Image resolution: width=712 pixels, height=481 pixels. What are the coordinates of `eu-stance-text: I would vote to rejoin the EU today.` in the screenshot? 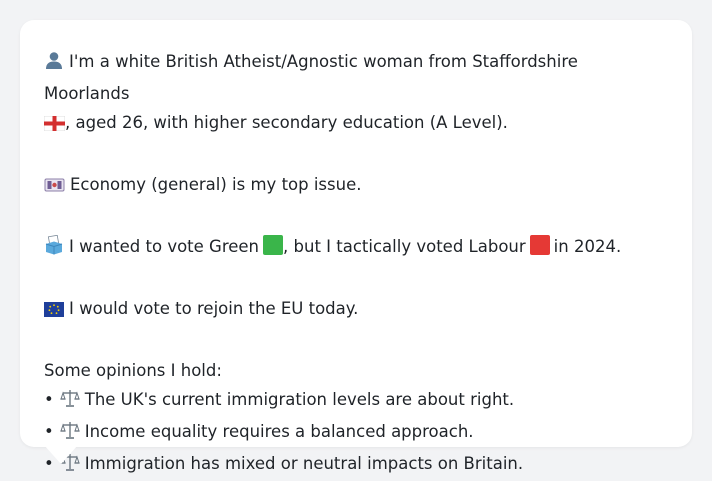 It's located at (214, 308).